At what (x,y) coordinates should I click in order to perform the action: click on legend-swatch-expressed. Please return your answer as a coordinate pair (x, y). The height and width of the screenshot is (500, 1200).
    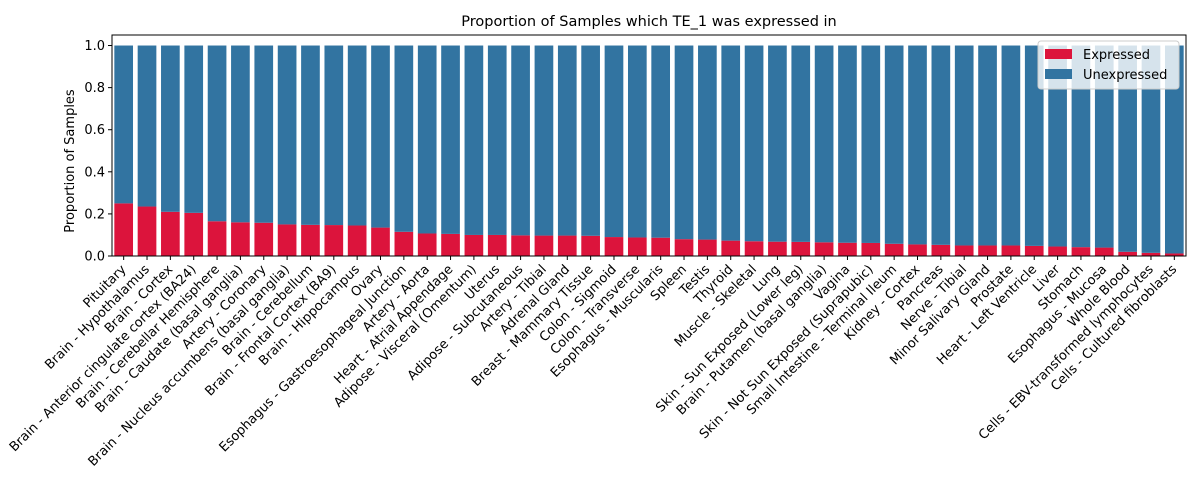
    Looking at the image, I should click on (1058, 54).